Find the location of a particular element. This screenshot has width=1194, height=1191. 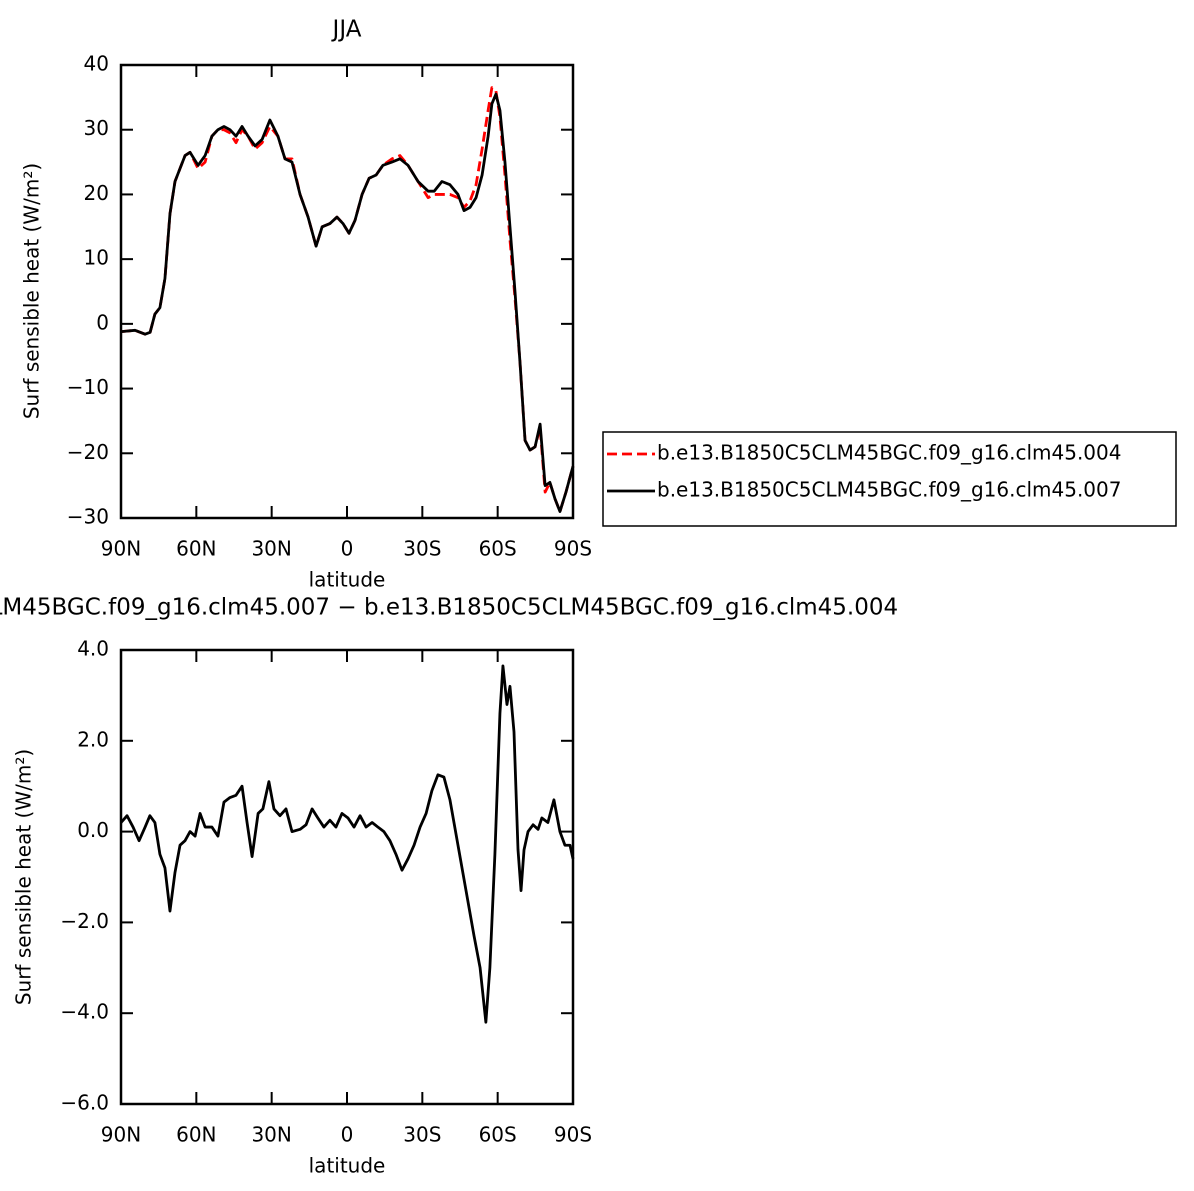

y-tick-label: −2.0 is located at coordinates (84, 921).